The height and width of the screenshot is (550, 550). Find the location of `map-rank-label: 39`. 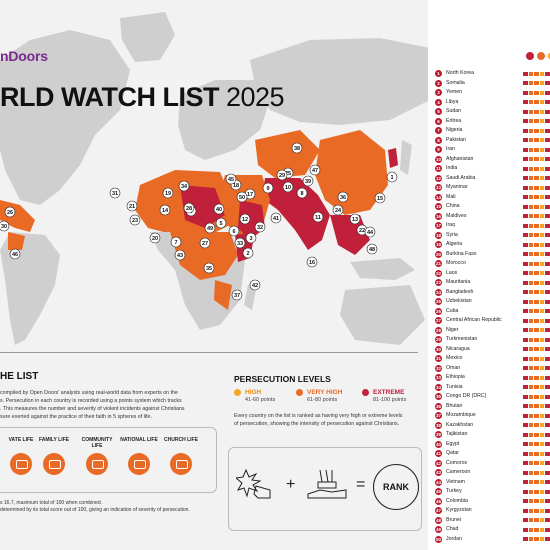

map-rank-label: 39 is located at coordinates (308, 182).